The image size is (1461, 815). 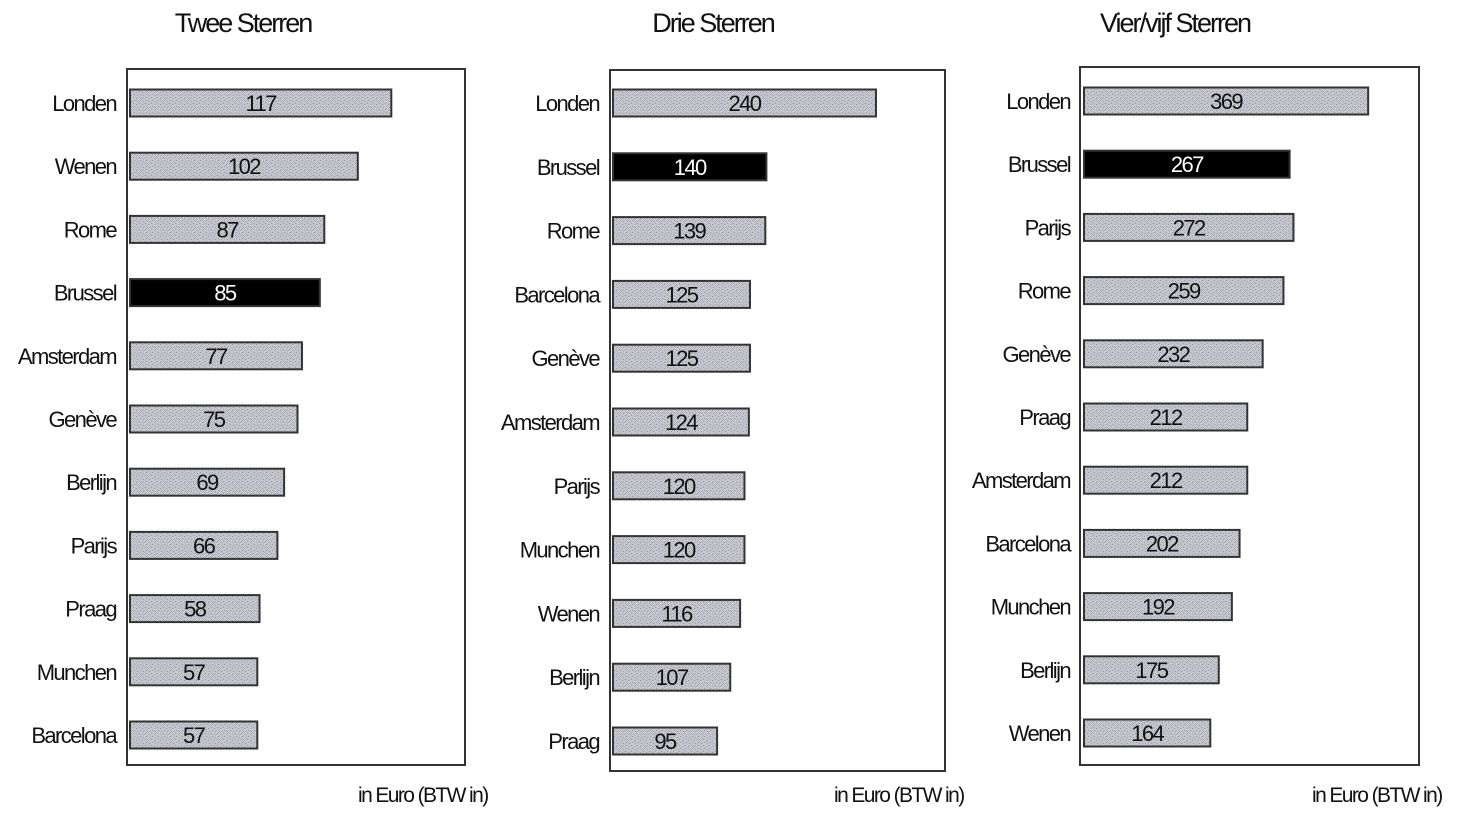 I want to click on chart-title: Vier/vijf Sterren, so click(x=1175, y=23).